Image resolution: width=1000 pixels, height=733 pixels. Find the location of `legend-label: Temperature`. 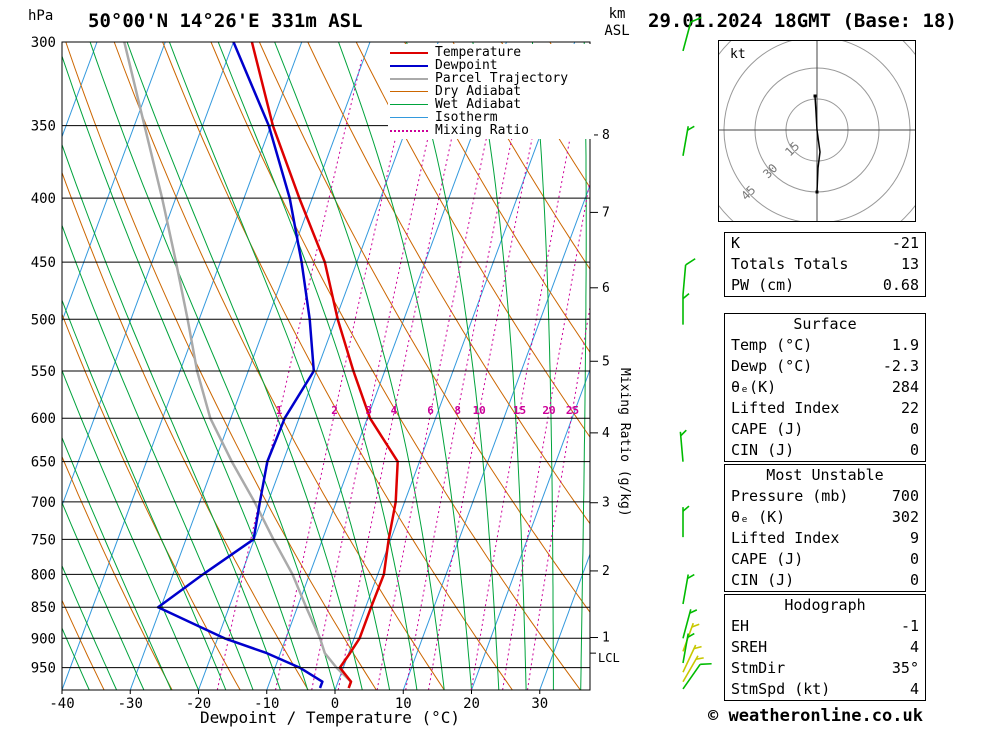

legend-label: Temperature is located at coordinates (478, 52).